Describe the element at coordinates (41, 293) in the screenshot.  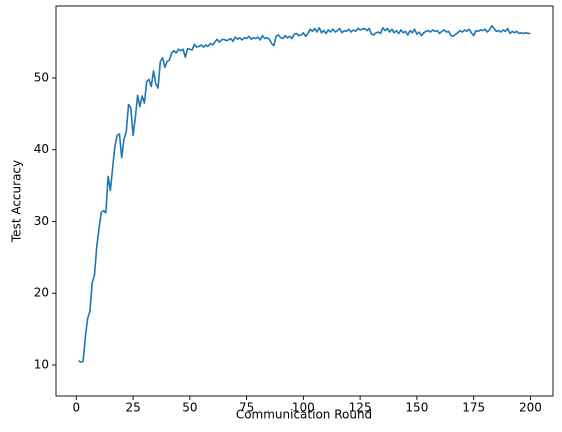
I see `y-tick-label: 20` at that location.